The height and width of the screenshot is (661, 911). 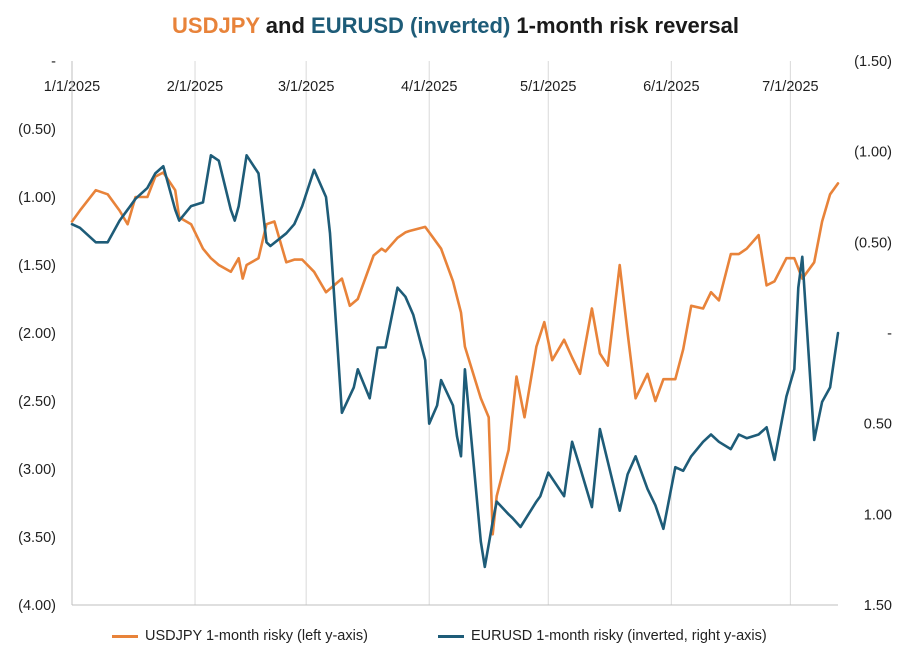 I want to click on legend-item-usdjpy: USDJPY 1-month risky (left y-axis), so click(x=240, y=636).